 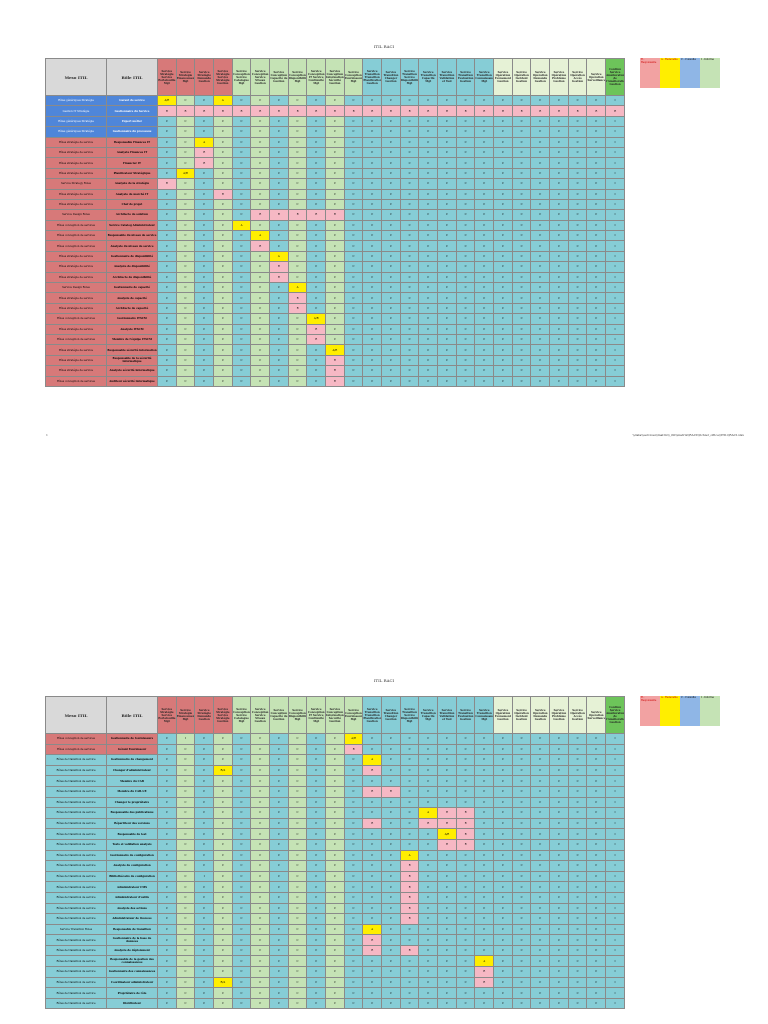 What do you see at coordinates (372, 929) in the screenshot?
I see `raci-cell: A` at bounding box center [372, 929].